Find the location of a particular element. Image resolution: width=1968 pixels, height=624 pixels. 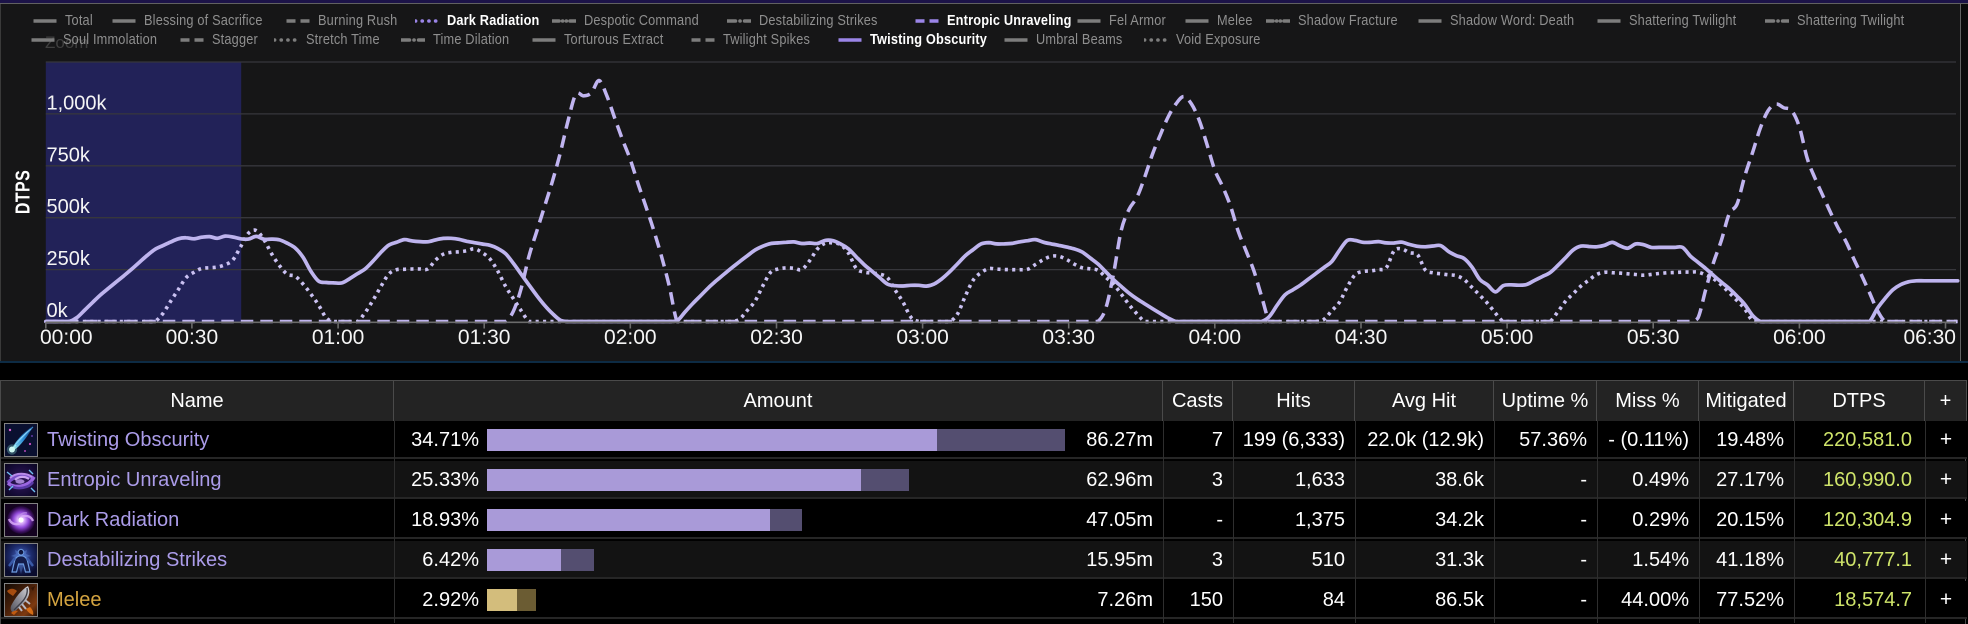

svg-text: 01:30 is located at coordinates (484, 337).